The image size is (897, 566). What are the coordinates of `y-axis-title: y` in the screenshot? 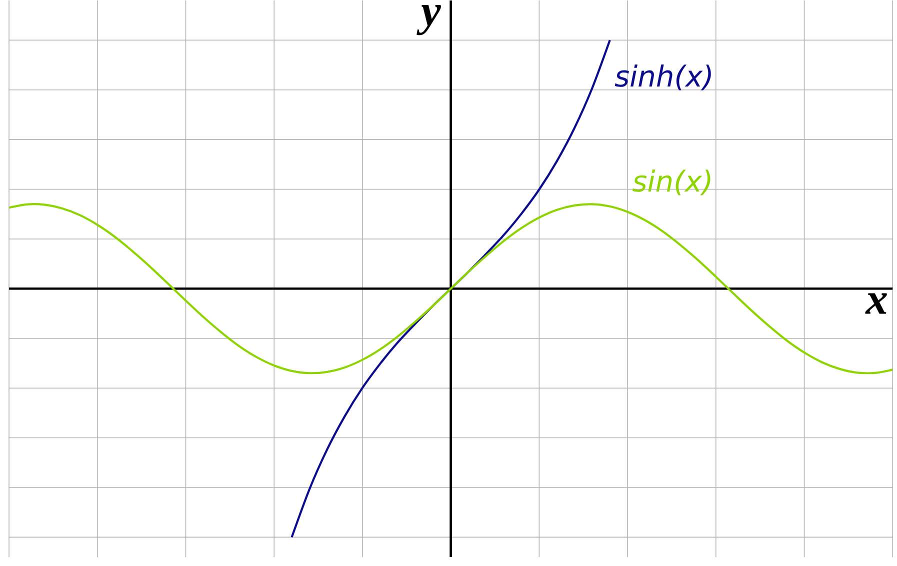 It's located at (429, 20).